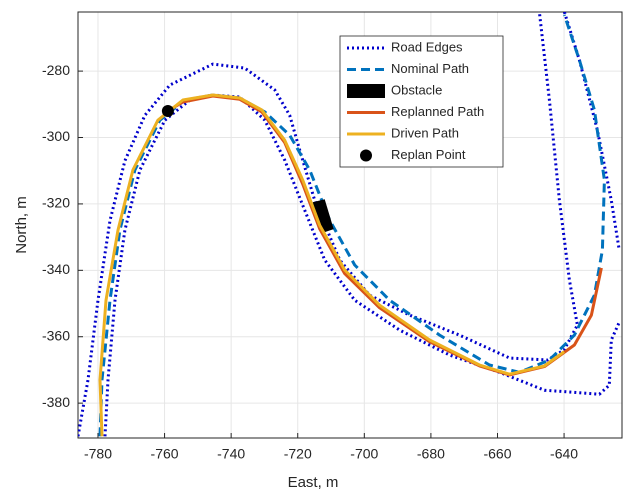 The width and height of the screenshot is (627, 491). What do you see at coordinates (56, 402) in the screenshot?
I see `y-tick-label: -380` at bounding box center [56, 402].